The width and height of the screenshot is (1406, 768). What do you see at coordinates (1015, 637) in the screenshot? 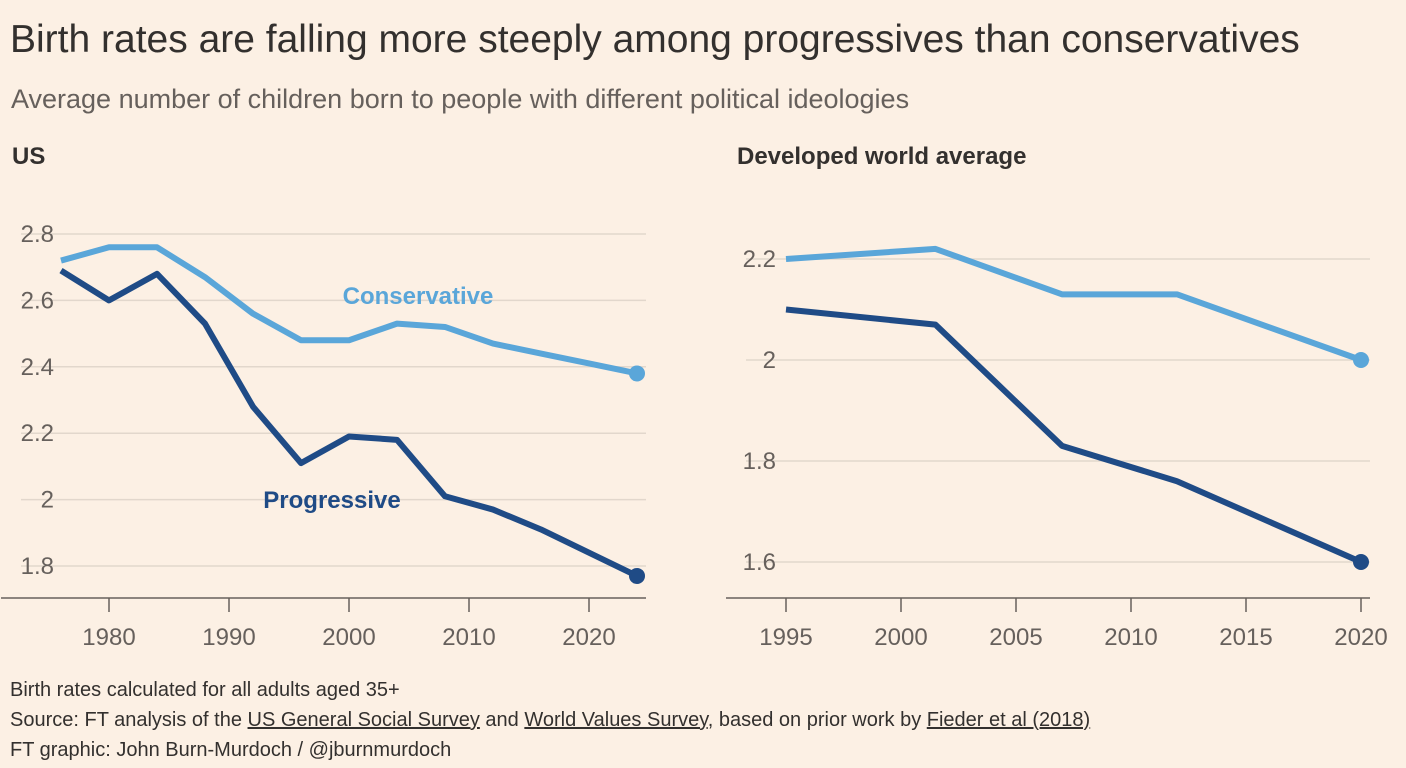
I see `x-tick-label: 2005` at bounding box center [1015, 637].